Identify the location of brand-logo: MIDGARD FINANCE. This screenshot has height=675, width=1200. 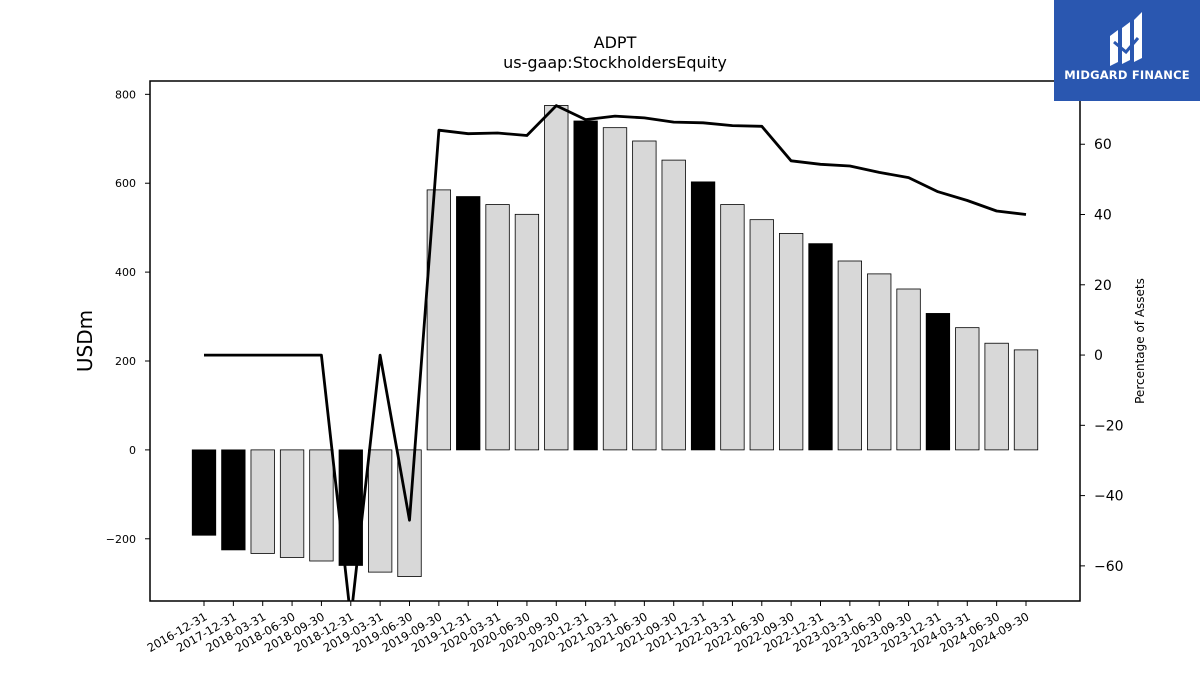
(1127, 50).